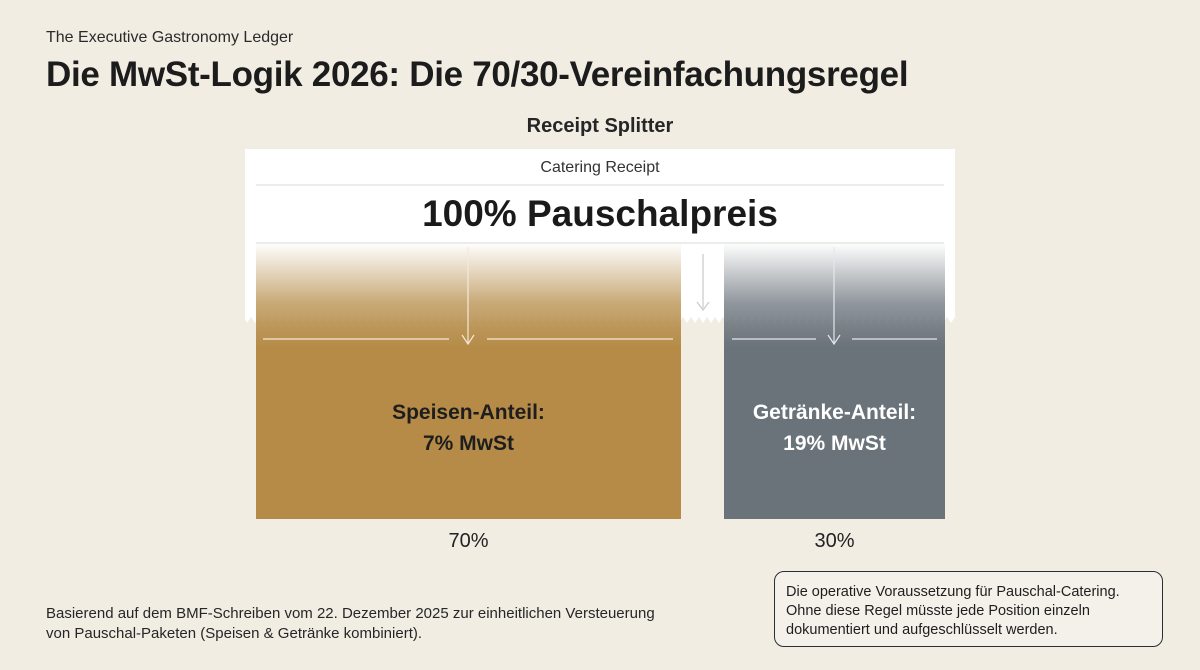 The image size is (1200, 670). I want to click on drink-share-label: Getränke-Anteil:, so click(834, 412).